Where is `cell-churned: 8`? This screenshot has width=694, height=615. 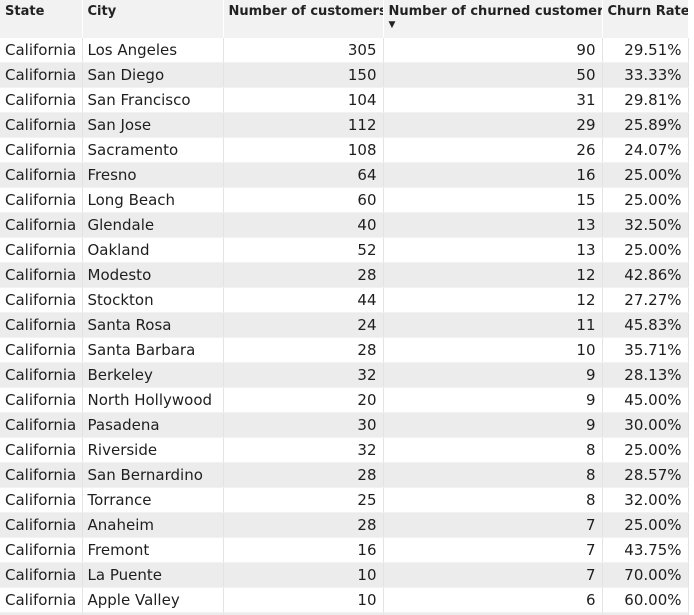
cell-churned: 8 is located at coordinates (493, 500).